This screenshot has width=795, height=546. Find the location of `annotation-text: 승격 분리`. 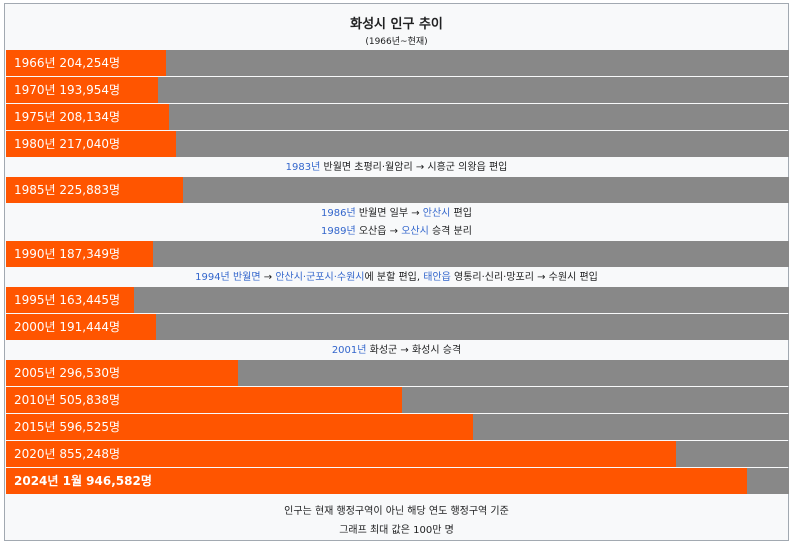

annotation-text: 승격 분리 is located at coordinates (450, 231).